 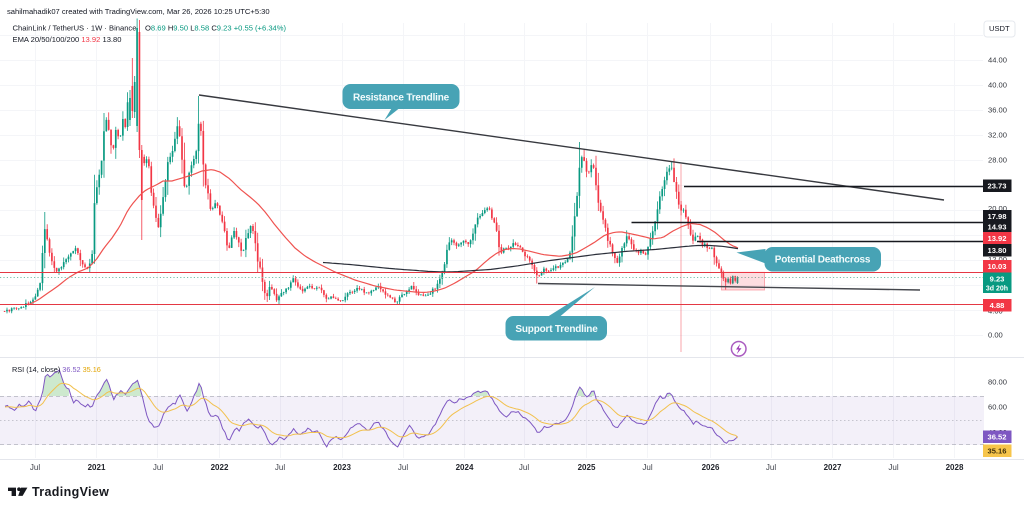 What do you see at coordinates (342, 467) in the screenshot?
I see `svg-text: 2023` at bounding box center [342, 467].